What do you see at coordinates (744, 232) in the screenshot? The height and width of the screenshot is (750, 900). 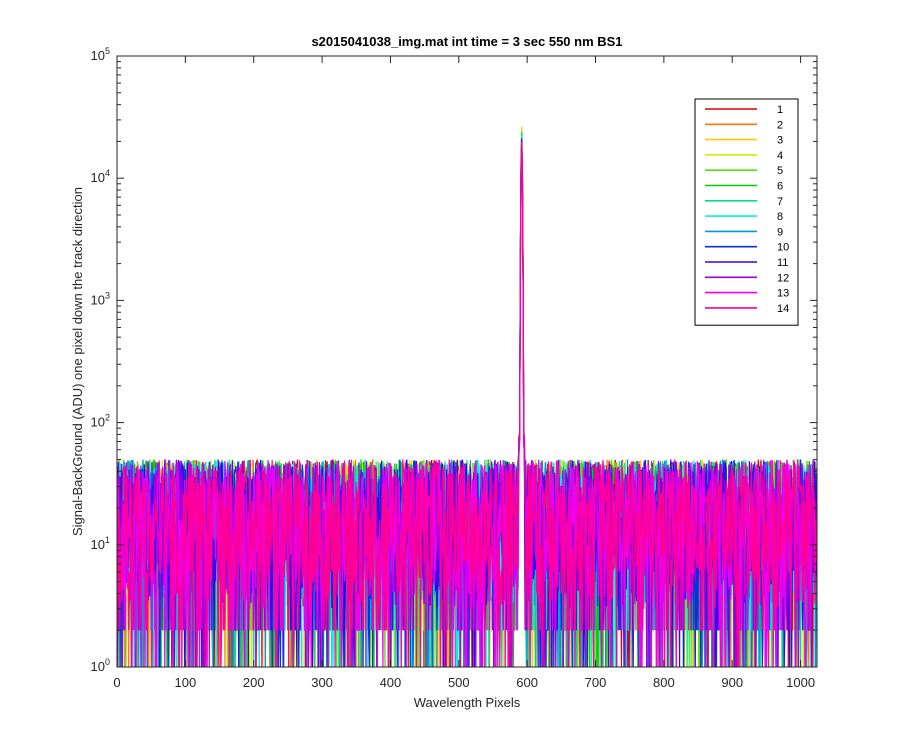 I see `legend-entry-9: 9` at bounding box center [744, 232].